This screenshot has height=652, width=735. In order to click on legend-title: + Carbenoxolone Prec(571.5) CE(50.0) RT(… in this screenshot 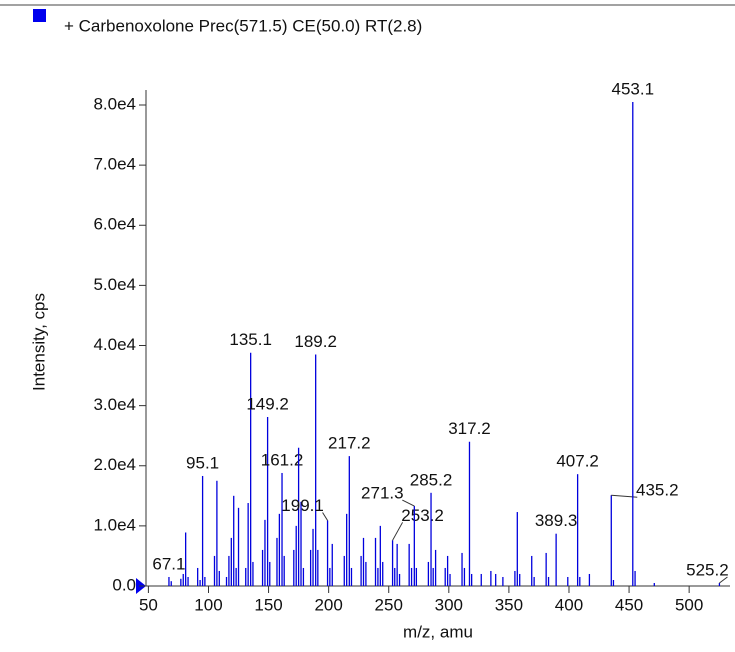, I will do `click(243, 25)`.